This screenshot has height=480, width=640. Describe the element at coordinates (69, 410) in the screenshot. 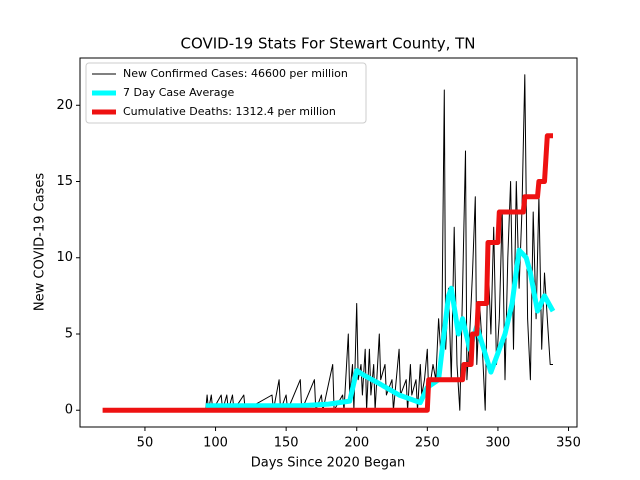

I see `y-tick-label: 0` at that location.